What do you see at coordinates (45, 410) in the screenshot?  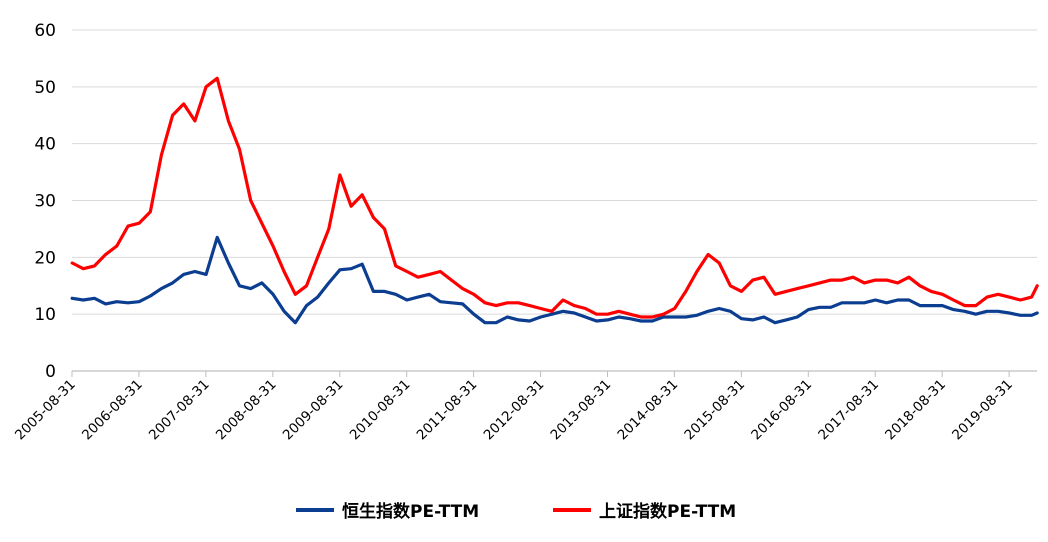 I see `x-tick-label: 2005-08-31` at bounding box center [45, 410].